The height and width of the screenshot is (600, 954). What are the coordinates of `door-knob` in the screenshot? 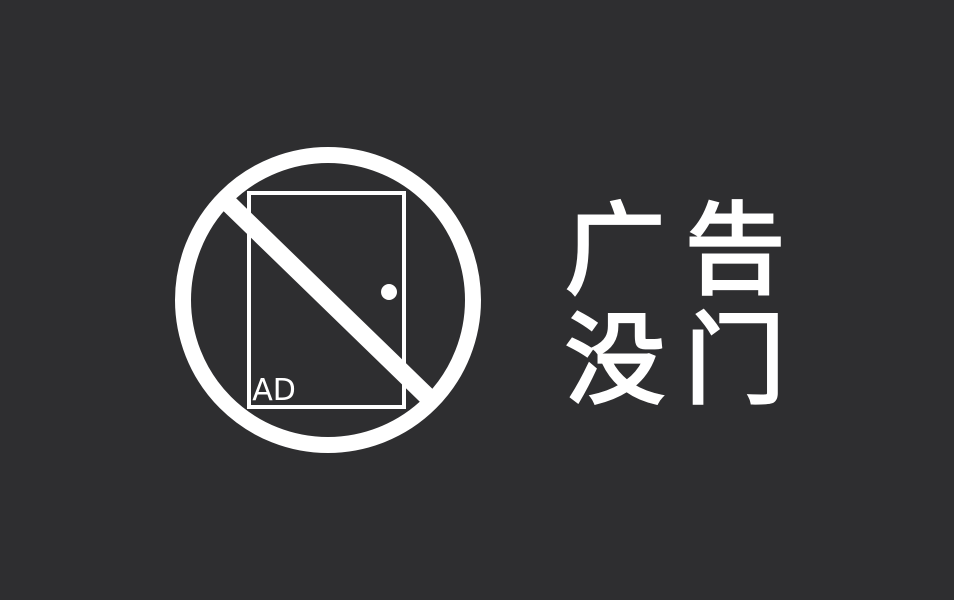 It's located at (389, 292).